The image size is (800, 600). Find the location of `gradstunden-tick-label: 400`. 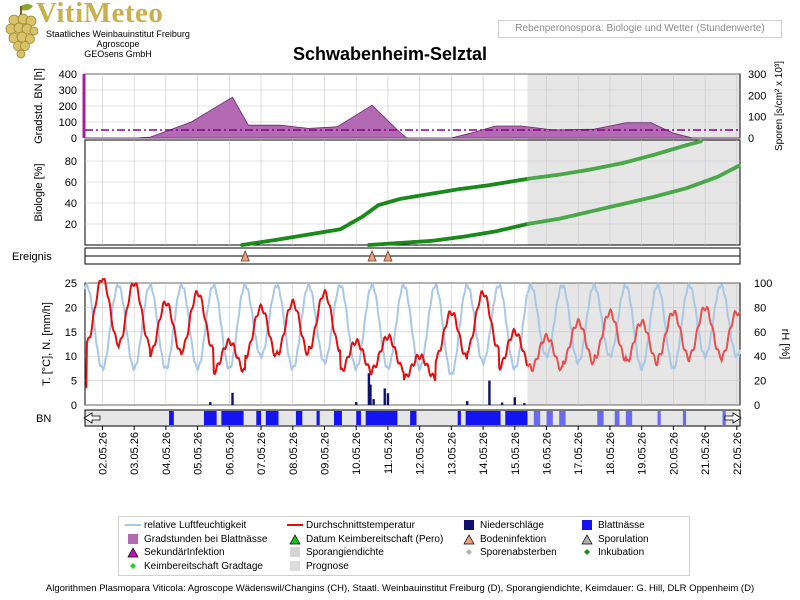

gradstunden-tick-label: 400 is located at coordinates (68, 75).